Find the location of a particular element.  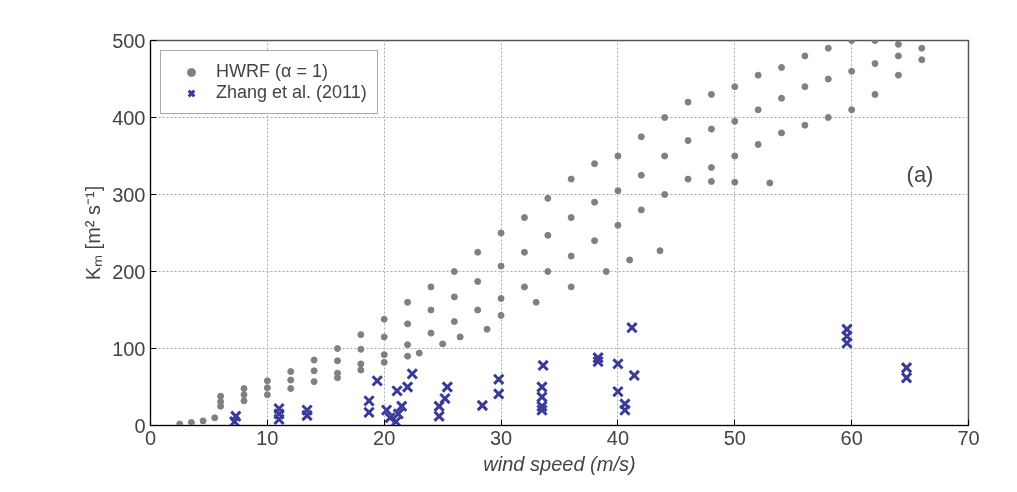

x-tick-label: 50 is located at coordinates (734, 437).